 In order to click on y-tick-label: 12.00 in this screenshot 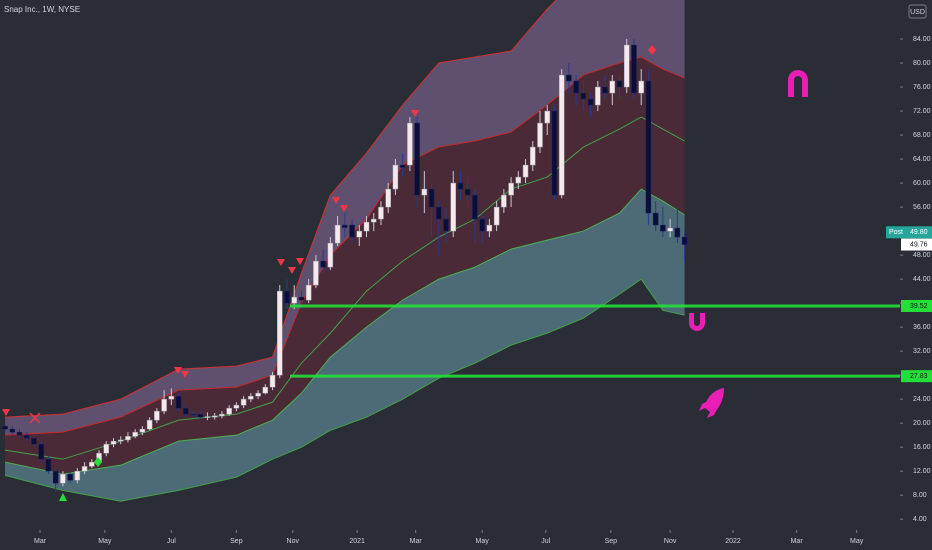, I will do `click(922, 471)`.